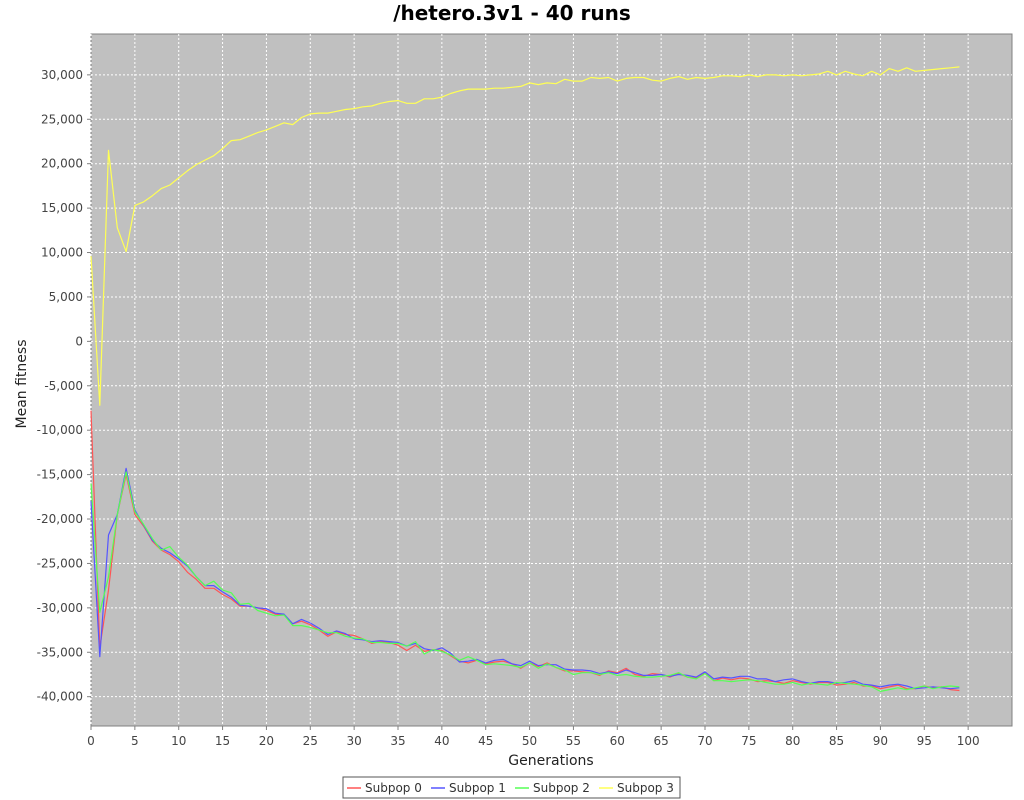 The width and height of the screenshot is (1024, 800). Describe the element at coordinates (60, 608) in the screenshot. I see `y-tick-label: -30,000` at that location.